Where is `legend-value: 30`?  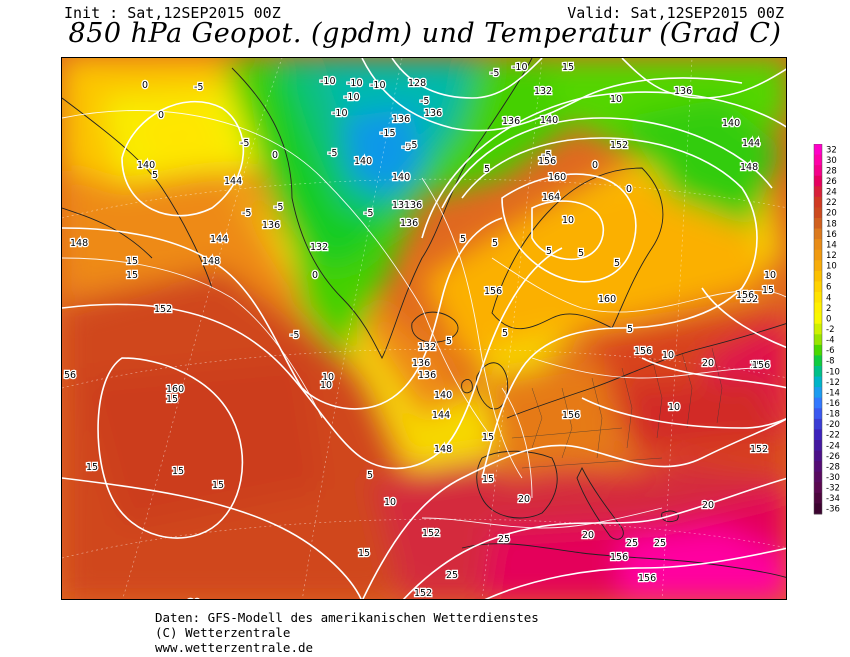 legend-value: 30 is located at coordinates (831, 161).